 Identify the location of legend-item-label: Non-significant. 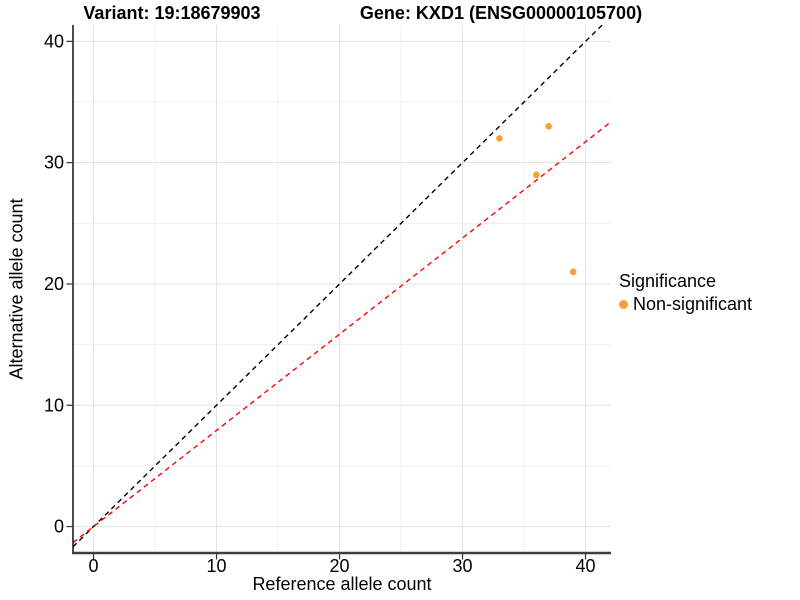
(693, 304).